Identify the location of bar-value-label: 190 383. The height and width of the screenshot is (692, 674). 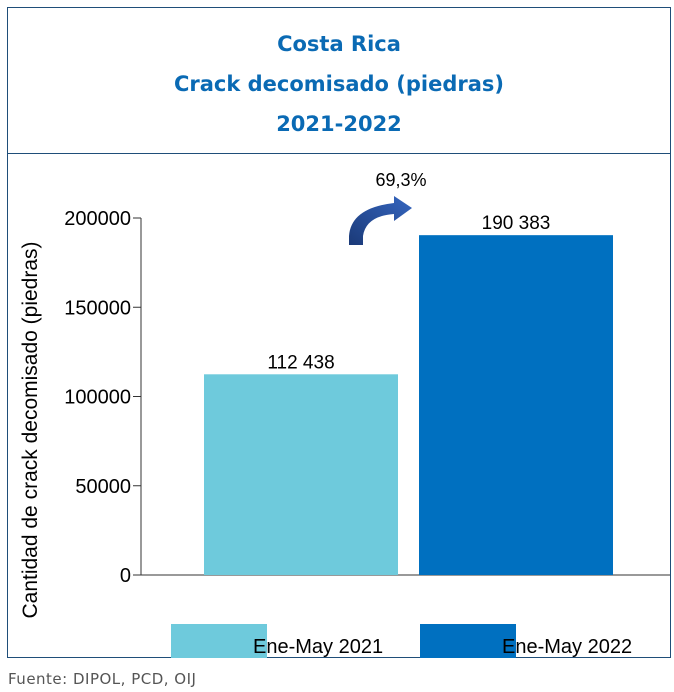
(516, 223).